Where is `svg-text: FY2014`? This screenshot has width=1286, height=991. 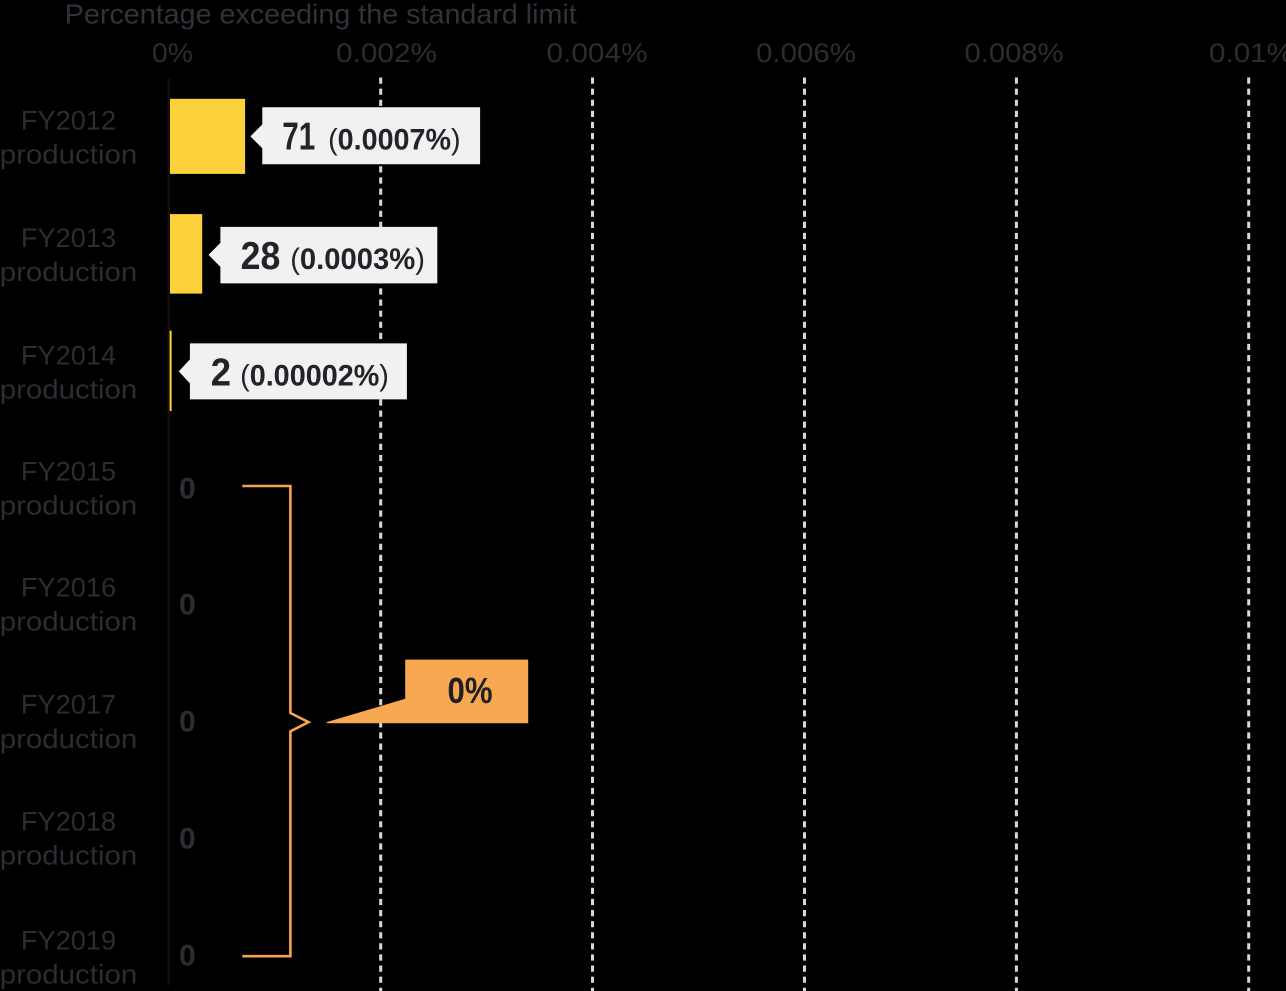
svg-text: FY2014 is located at coordinates (68, 356).